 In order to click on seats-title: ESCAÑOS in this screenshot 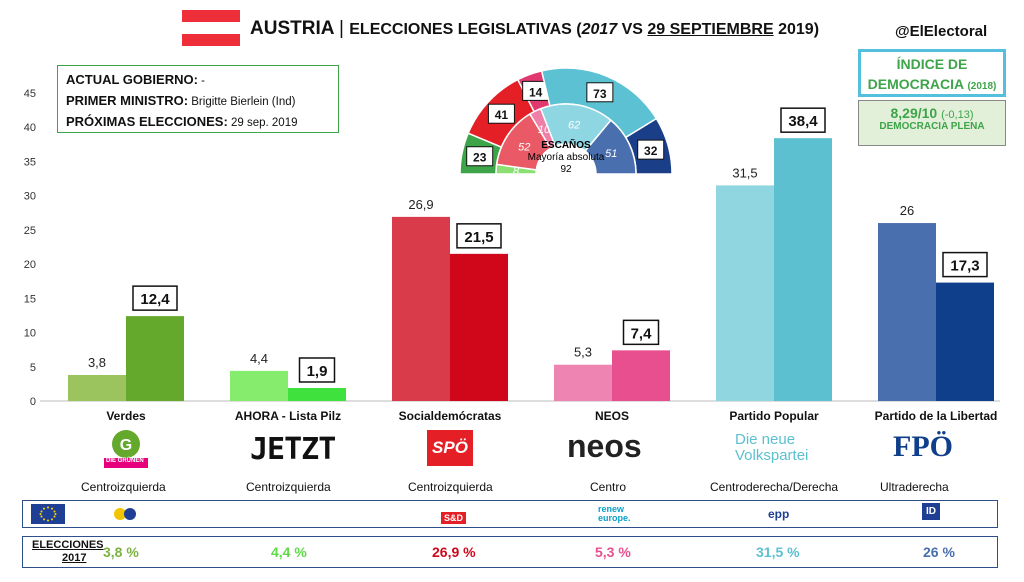, I will do `click(566, 144)`.